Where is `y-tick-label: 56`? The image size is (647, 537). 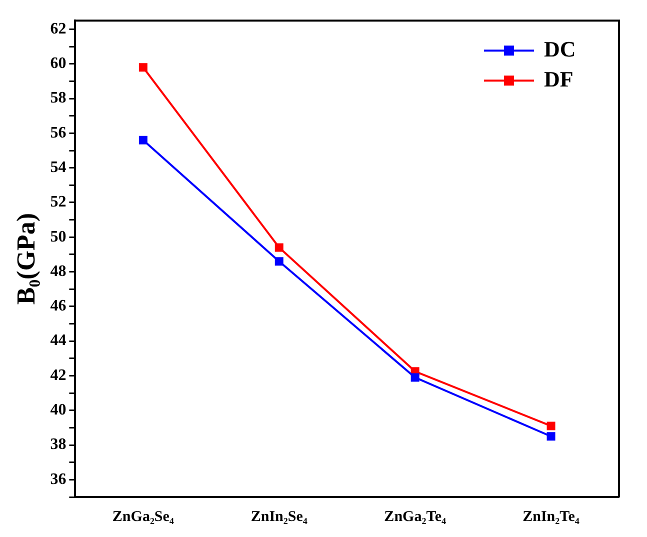
y-tick-label: 56 is located at coordinates (58, 133).